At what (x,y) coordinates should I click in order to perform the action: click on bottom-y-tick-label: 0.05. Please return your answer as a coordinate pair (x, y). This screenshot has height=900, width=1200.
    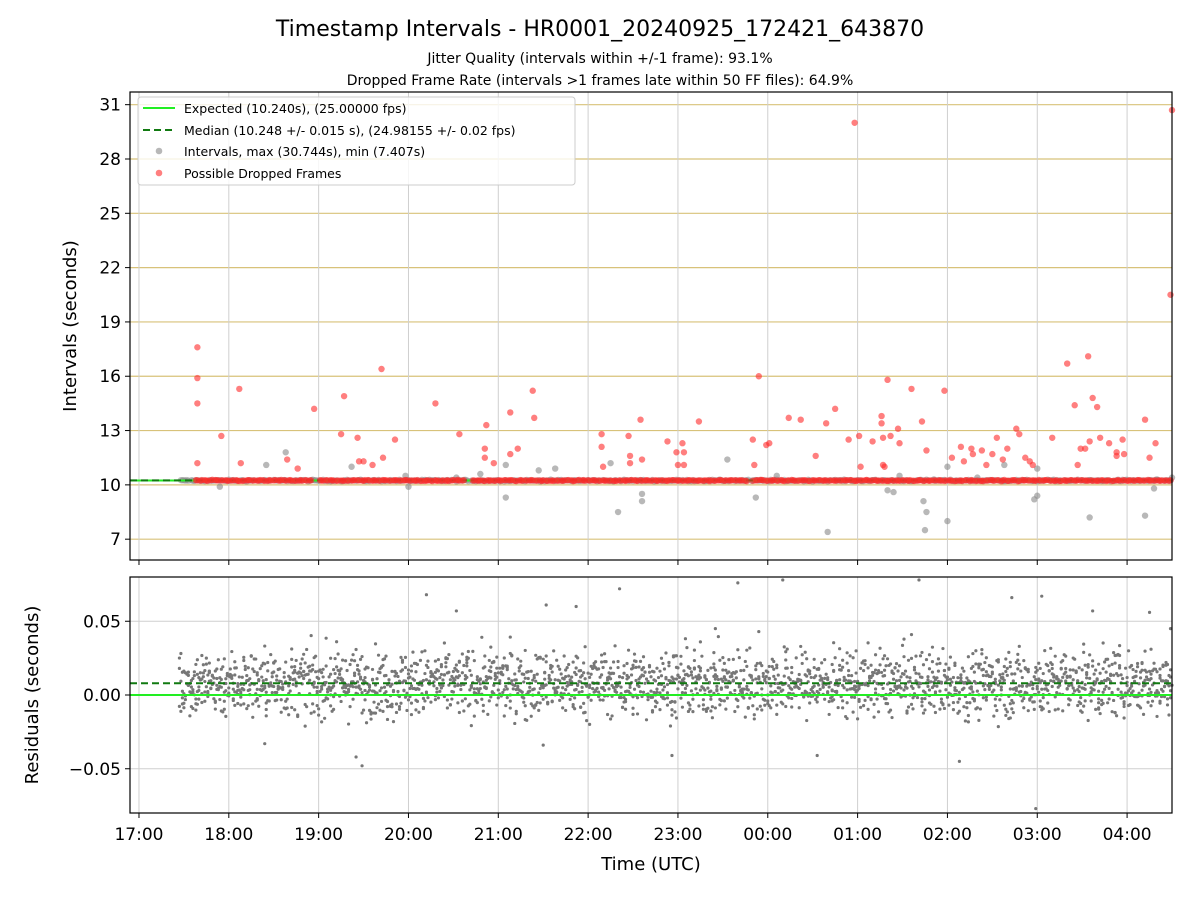
    Looking at the image, I should click on (102, 622).